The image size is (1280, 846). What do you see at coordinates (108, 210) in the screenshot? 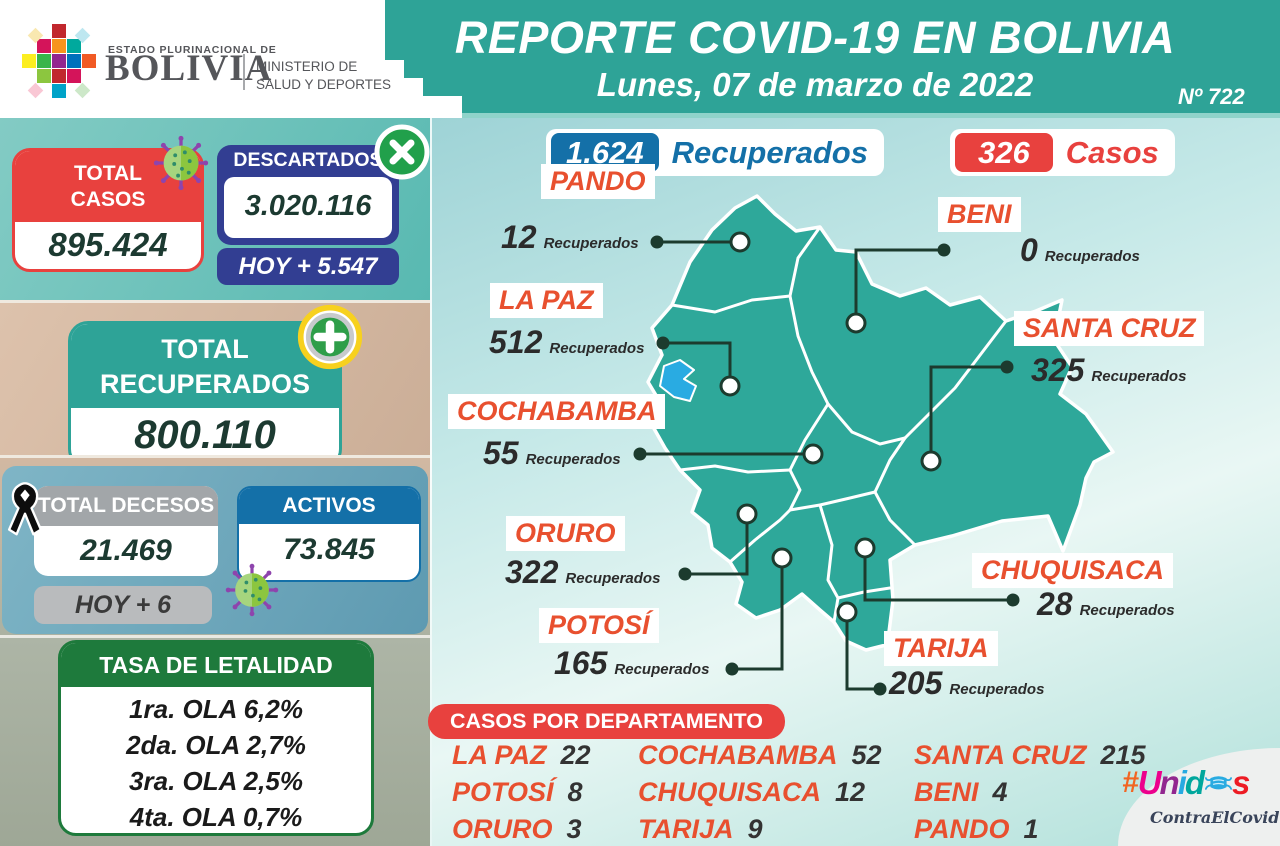
I see `total-cases-card: TOTAL CASOS 895.424` at bounding box center [108, 210].